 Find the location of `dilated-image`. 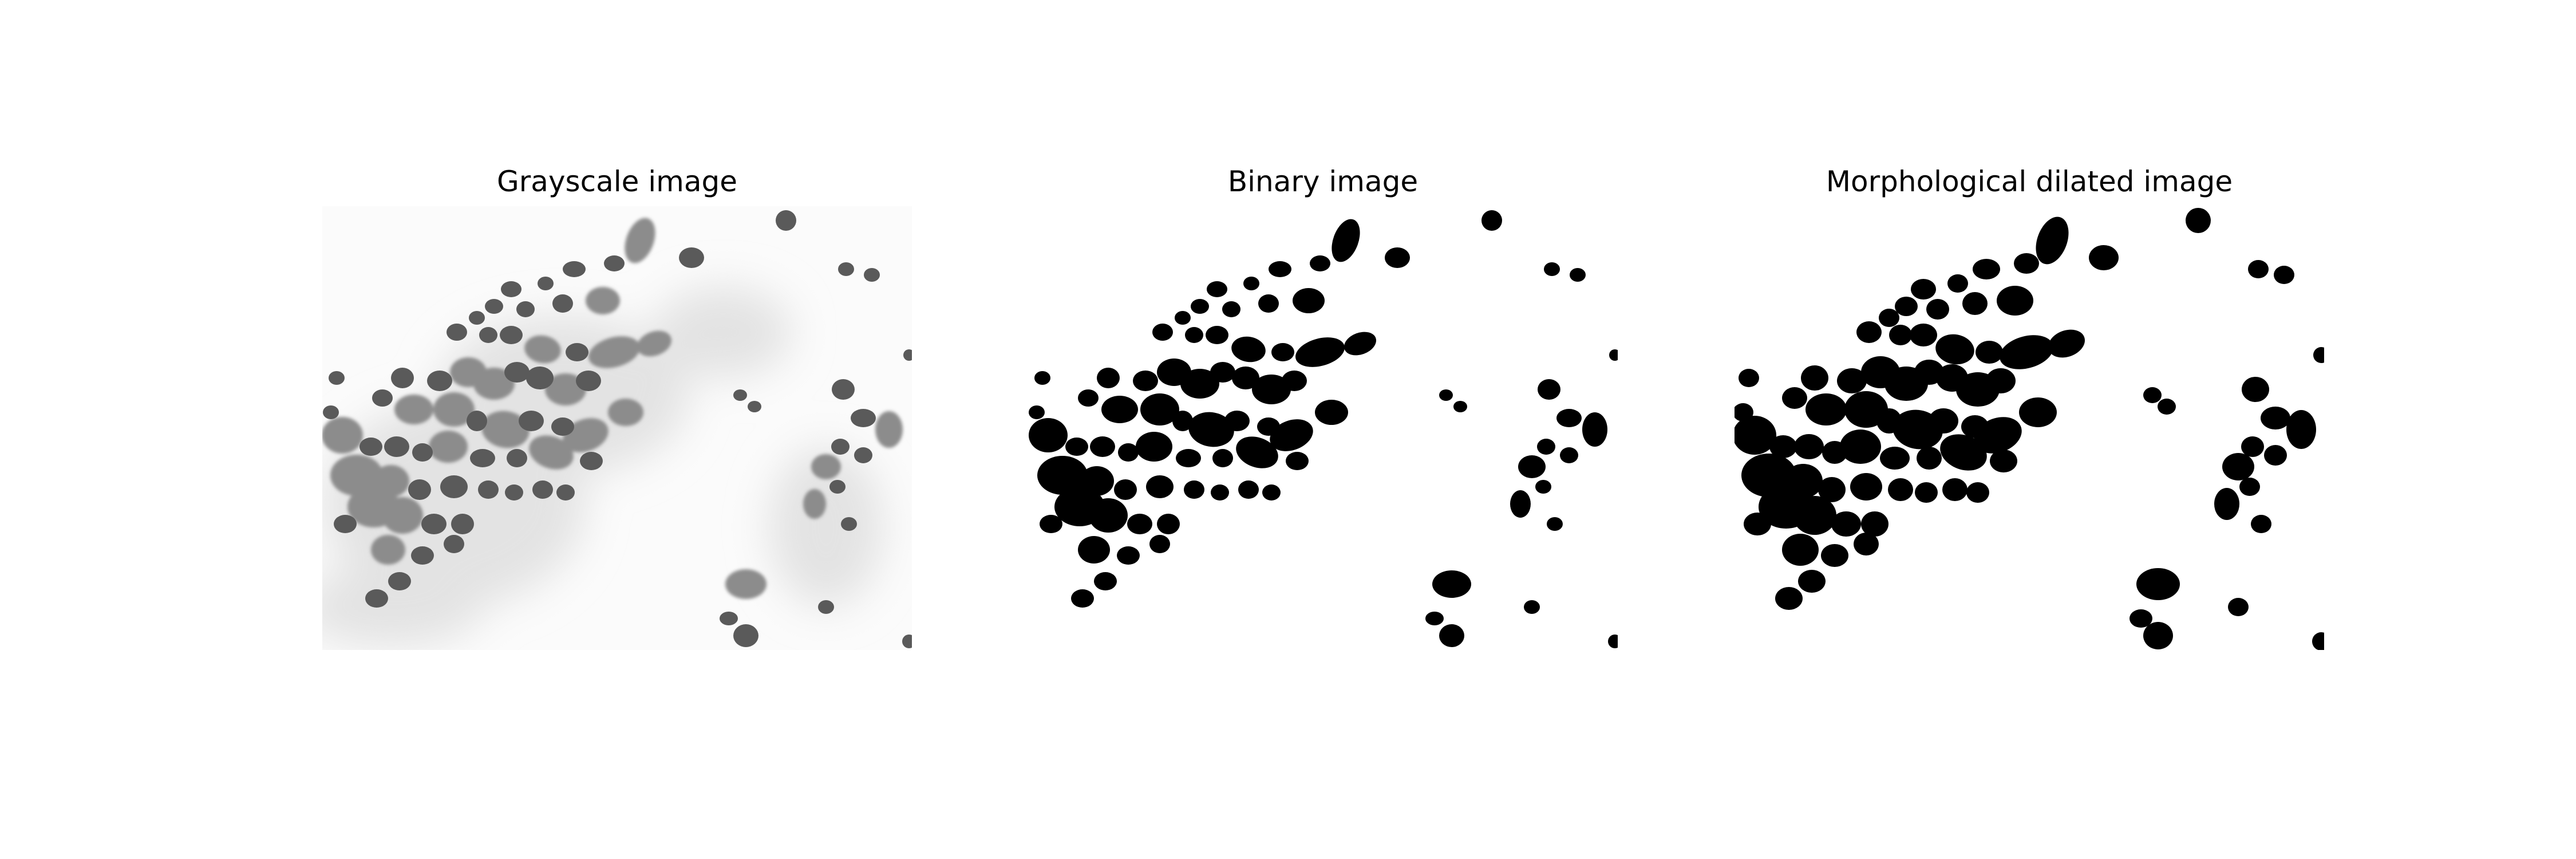

dilated-image is located at coordinates (2029, 428).